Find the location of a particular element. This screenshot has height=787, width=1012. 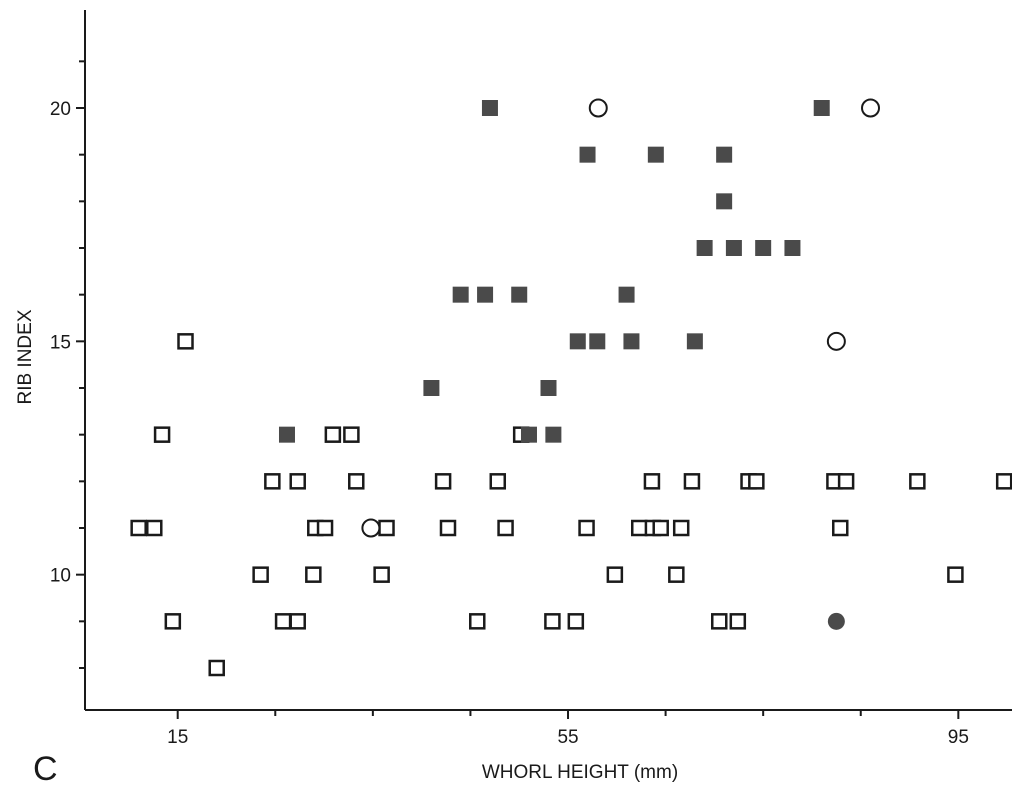

x-axis-title: WHORL HEIGHT (mm) is located at coordinates (580, 772).